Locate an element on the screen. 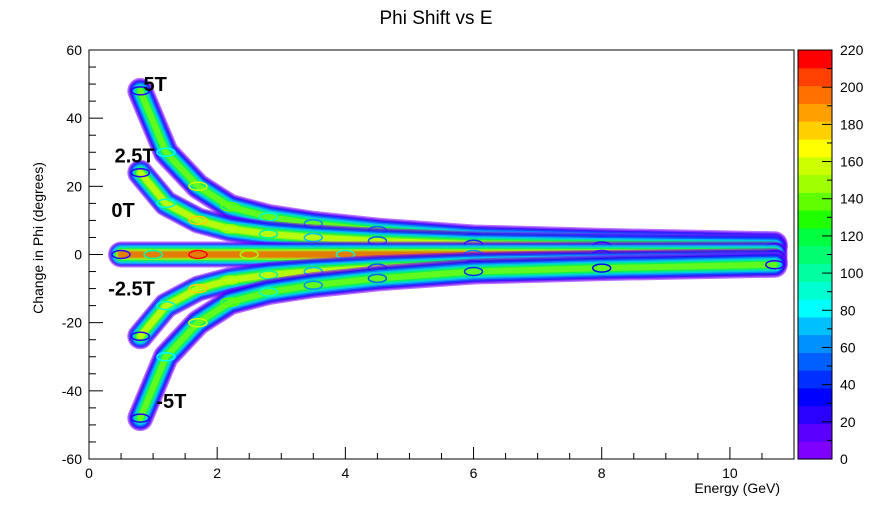  chart-title: Phi Shift vs E is located at coordinates (436, 18).